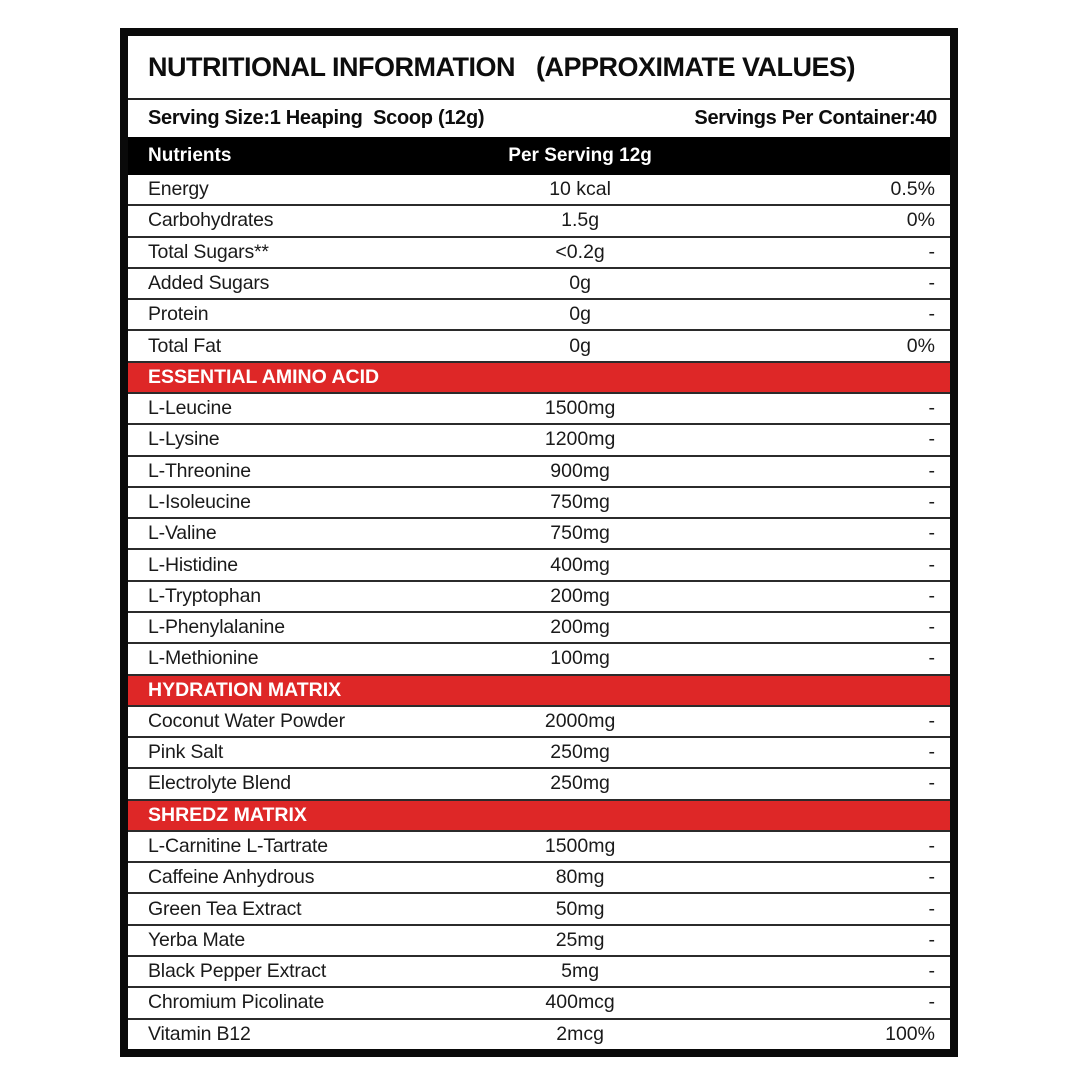 The width and height of the screenshot is (1080, 1080). Describe the element at coordinates (539, 628) in the screenshot. I see `table-row: L-Phenylalanine 200mg -` at that location.